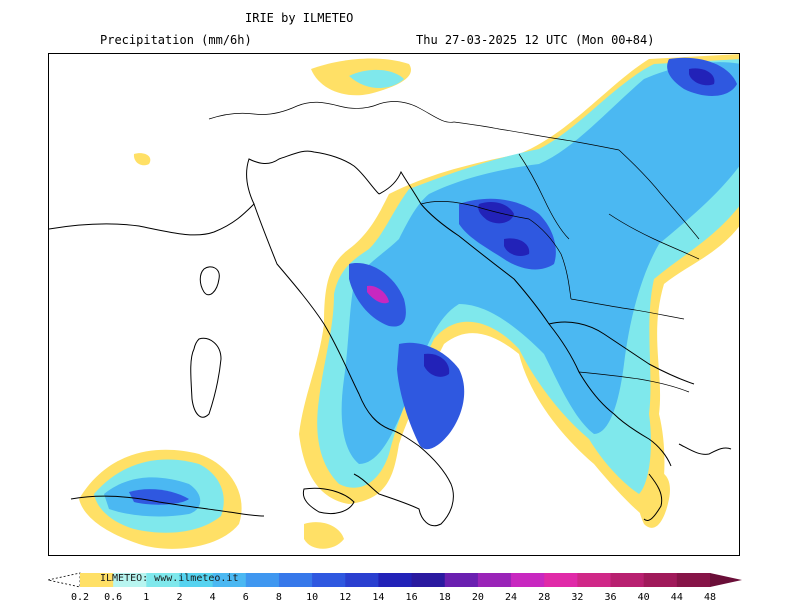 This screenshot has width=790, height=610. Describe the element at coordinates (80, 597) in the screenshot. I see `legend-tick-label: 0.2` at that location.